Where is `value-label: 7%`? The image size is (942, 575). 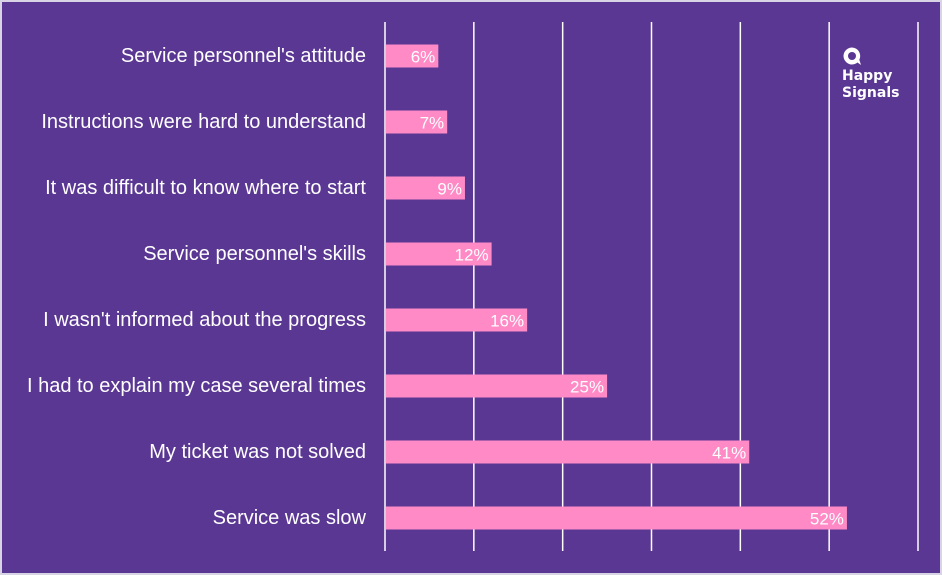
value-label: 7% is located at coordinates (432, 123).